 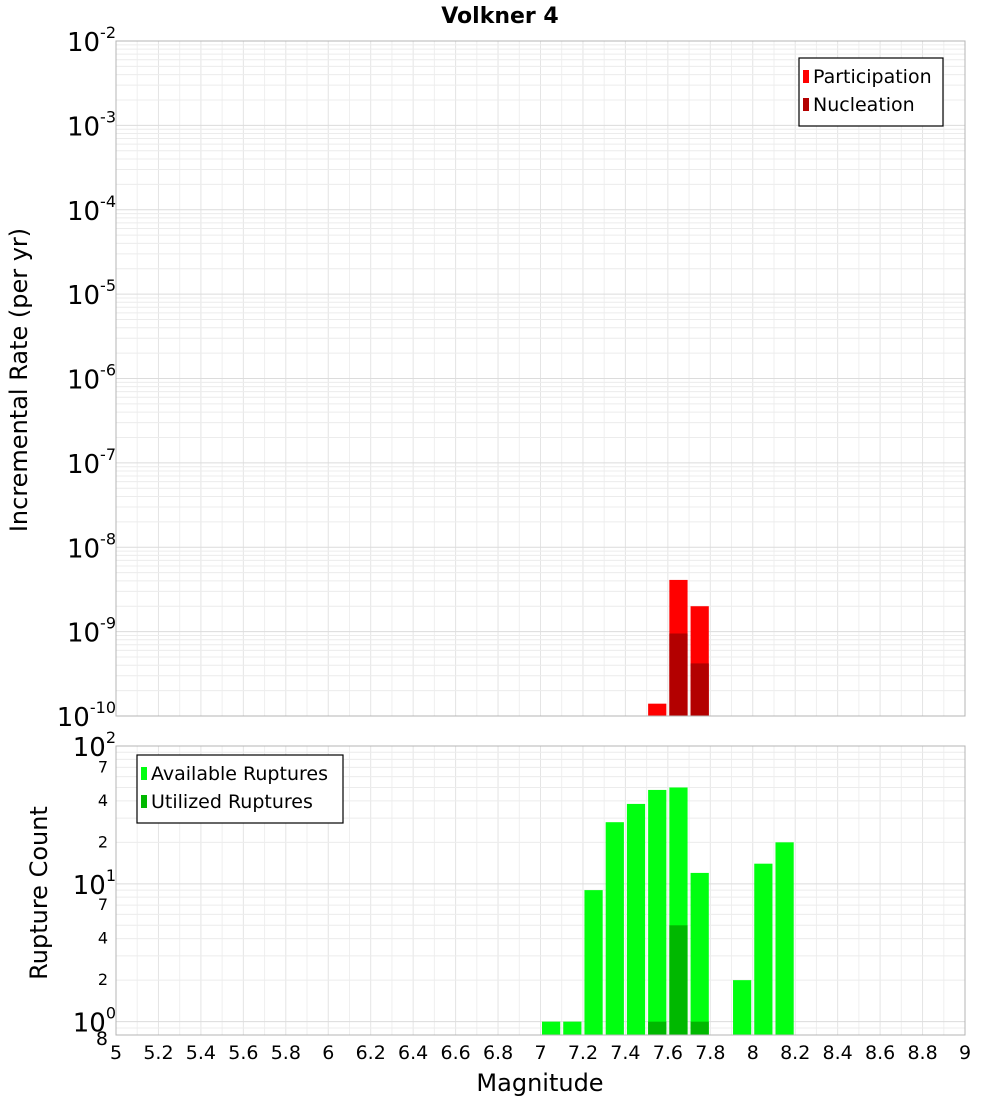 What do you see at coordinates (965, 1053) in the screenshot?
I see `x-tick-label: 9` at bounding box center [965, 1053].